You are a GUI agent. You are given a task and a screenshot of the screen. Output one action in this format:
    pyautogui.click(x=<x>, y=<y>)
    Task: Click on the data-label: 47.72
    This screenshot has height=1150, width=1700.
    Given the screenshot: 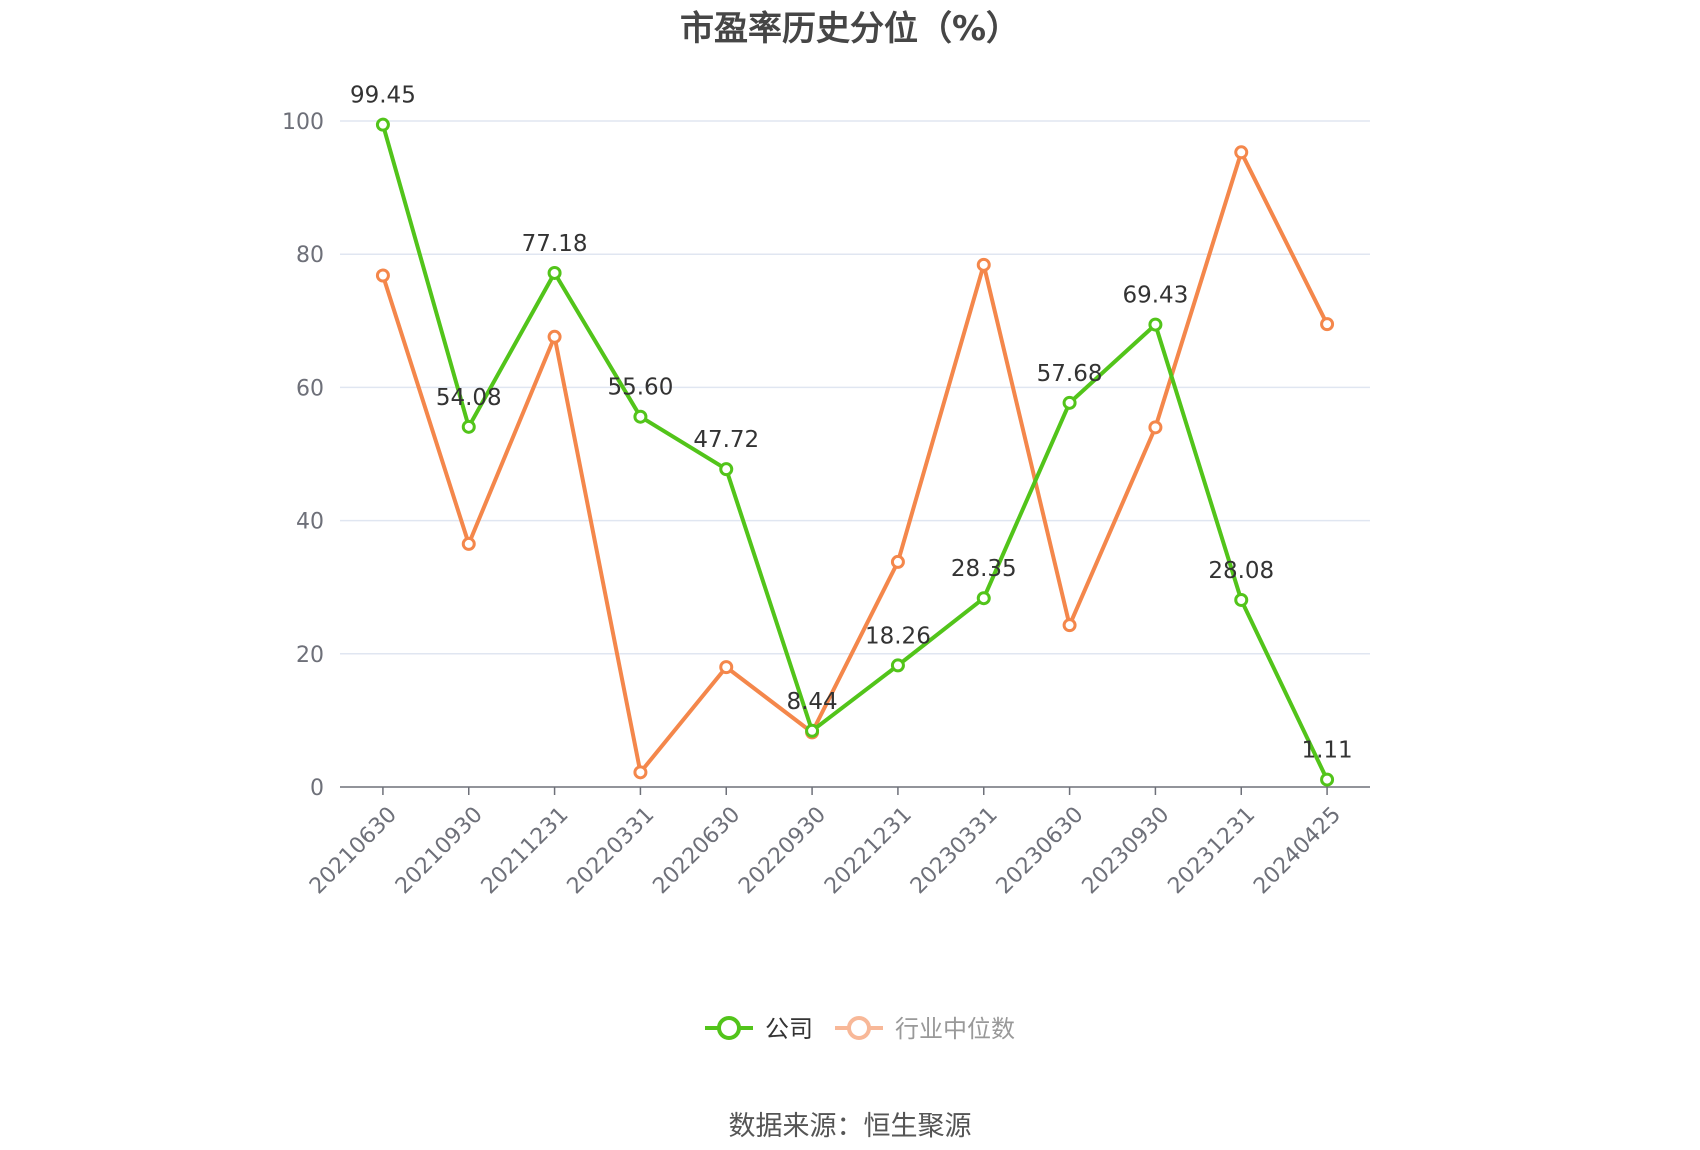 What is the action you would take?
    pyautogui.click(x=726, y=440)
    